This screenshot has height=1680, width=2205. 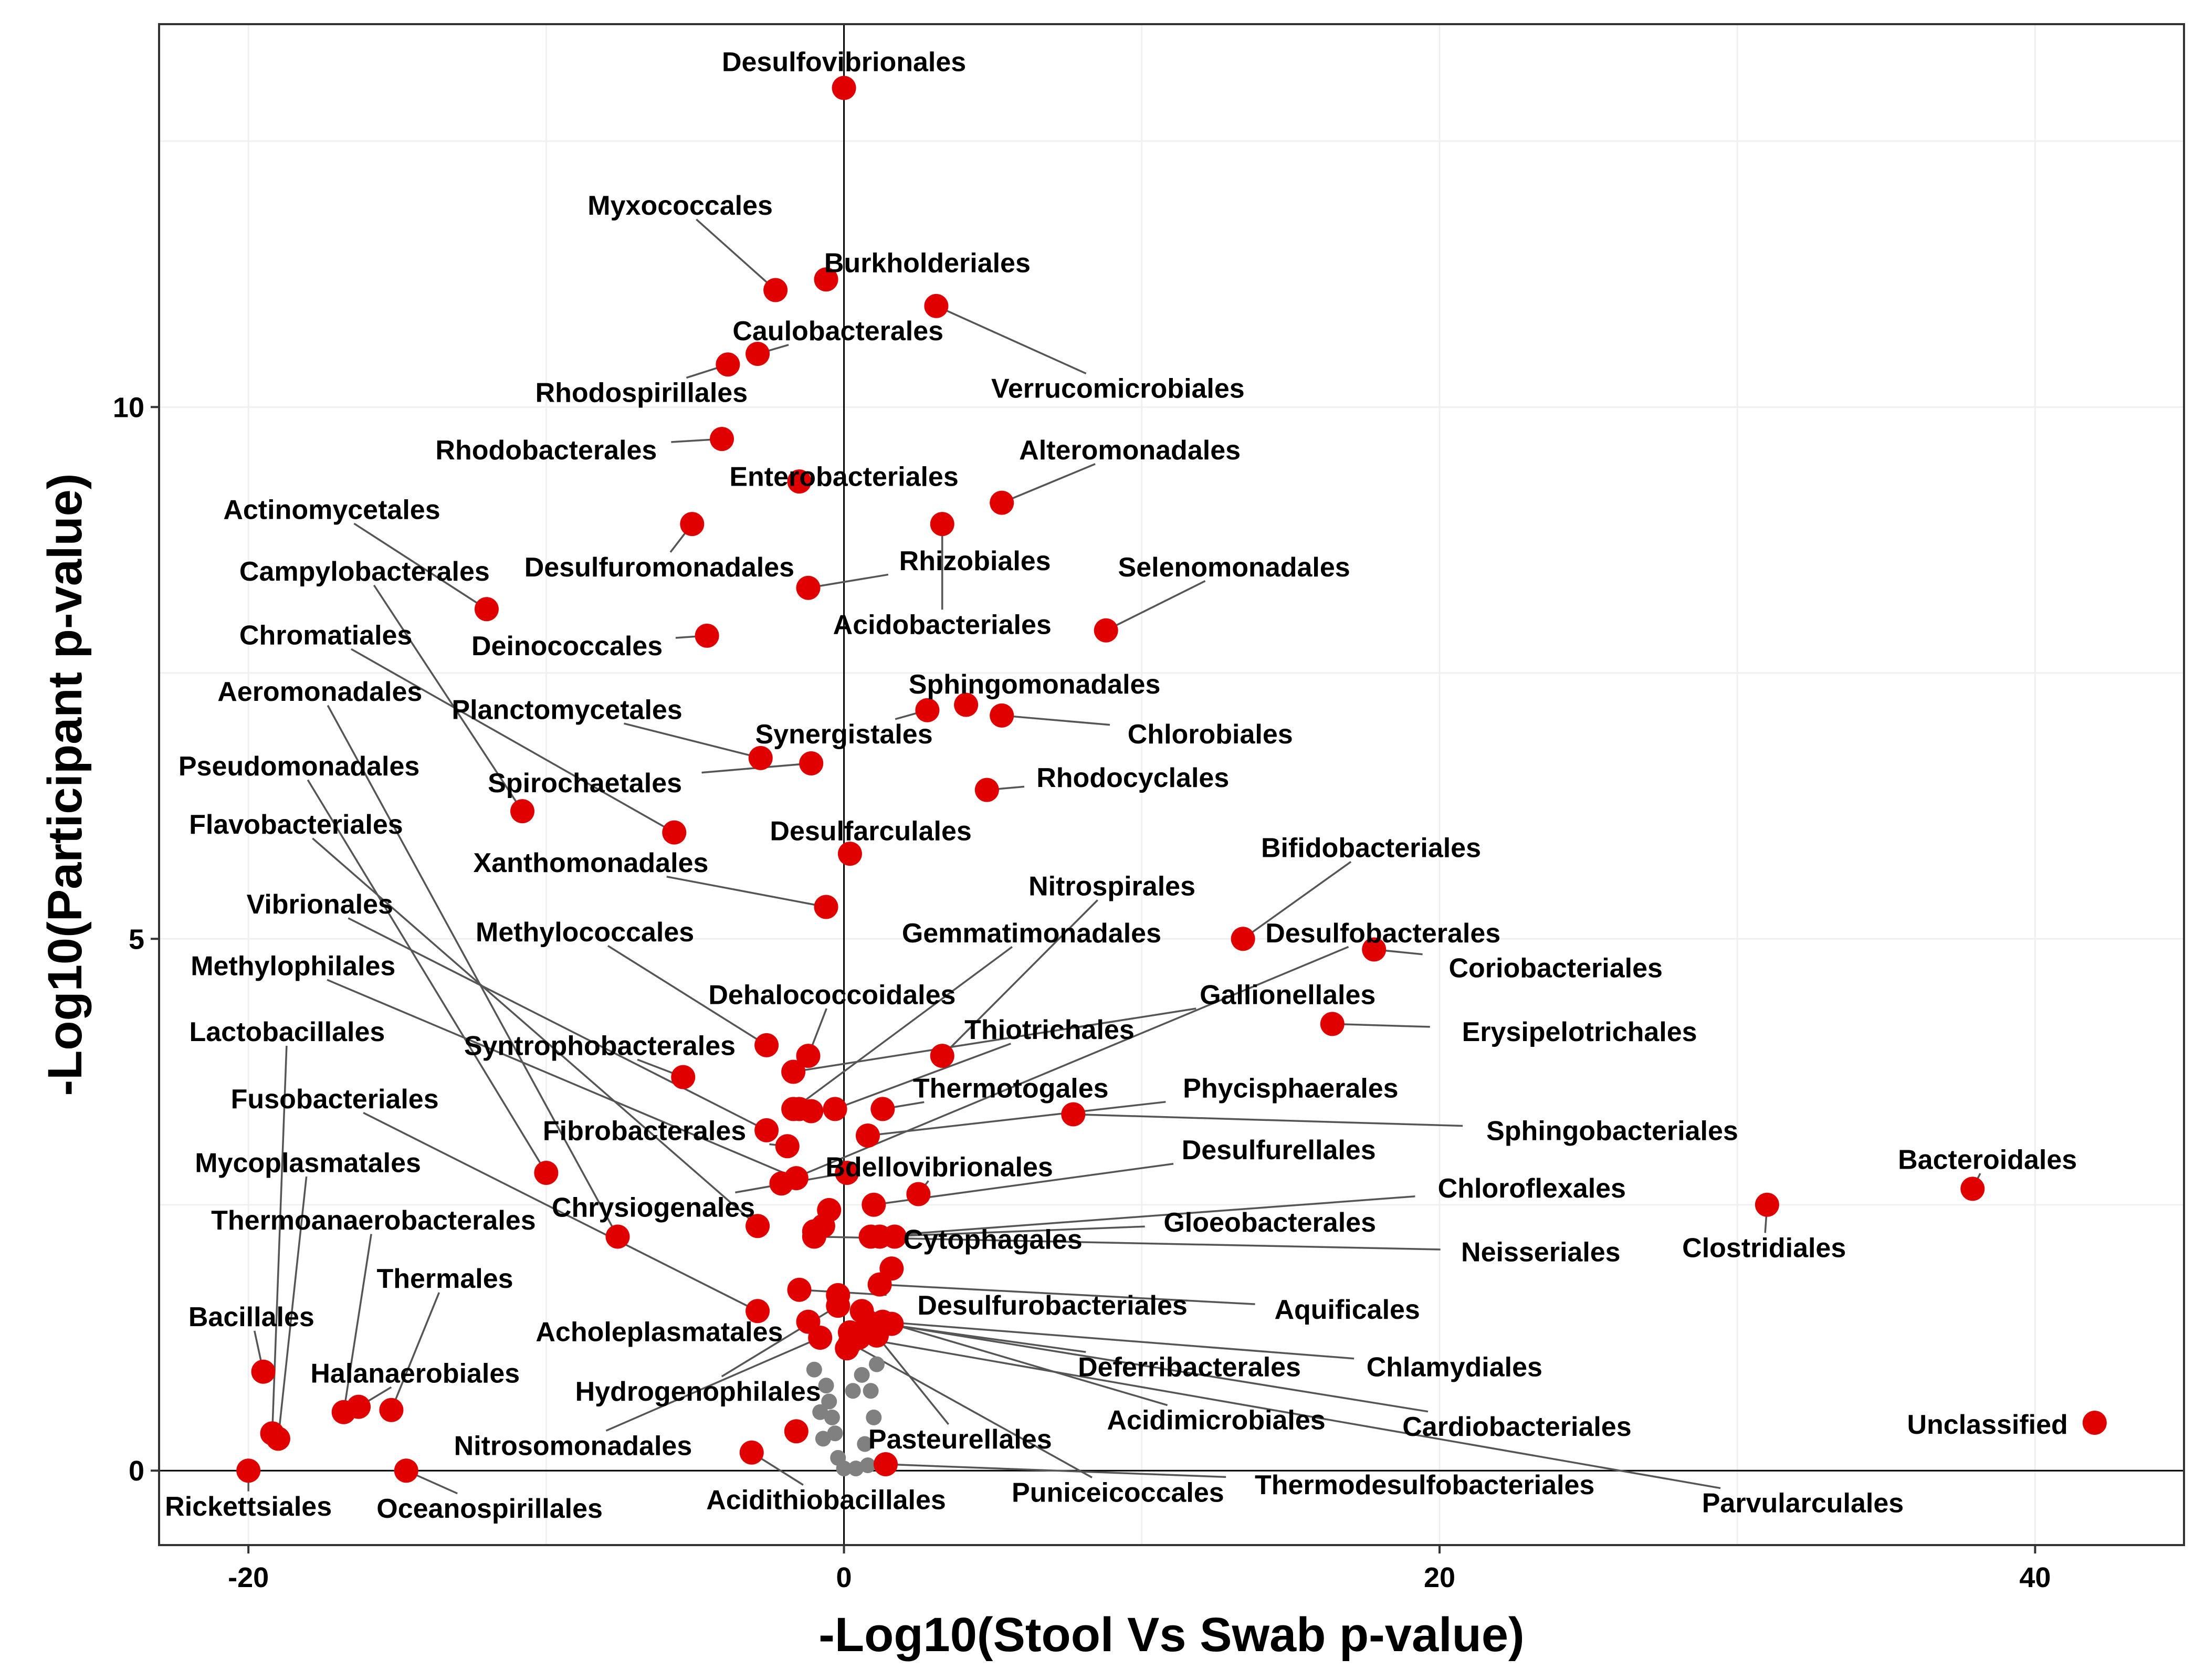 I want to click on point-label: Cytophagales, so click(x=993, y=1239).